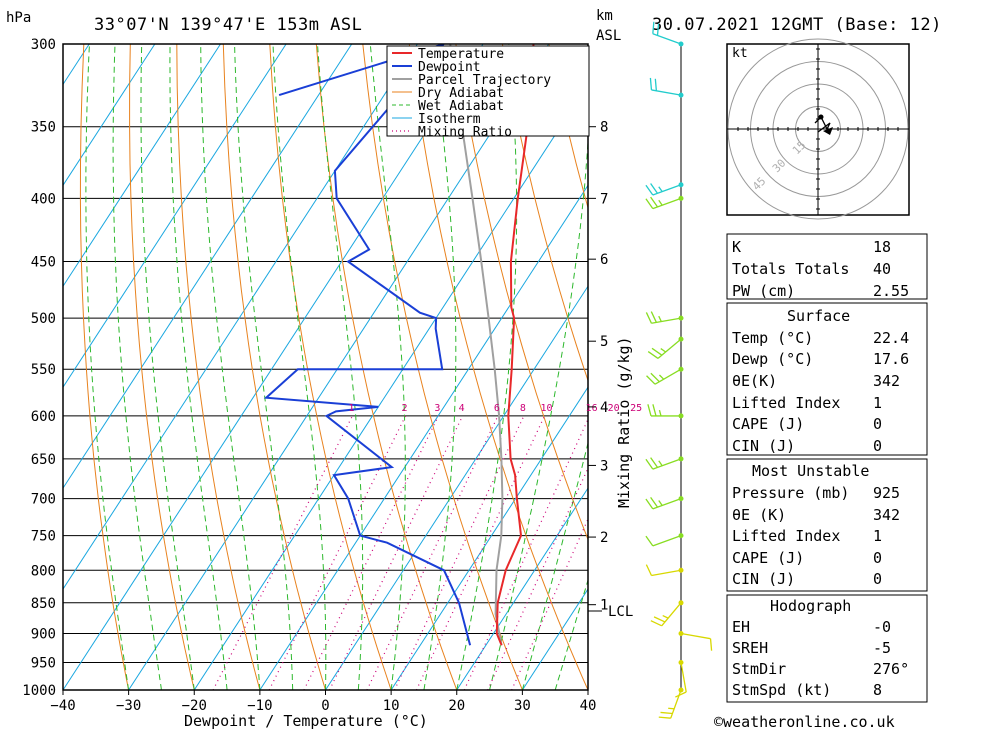  I want to click on index-value: 40, so click(882, 269).